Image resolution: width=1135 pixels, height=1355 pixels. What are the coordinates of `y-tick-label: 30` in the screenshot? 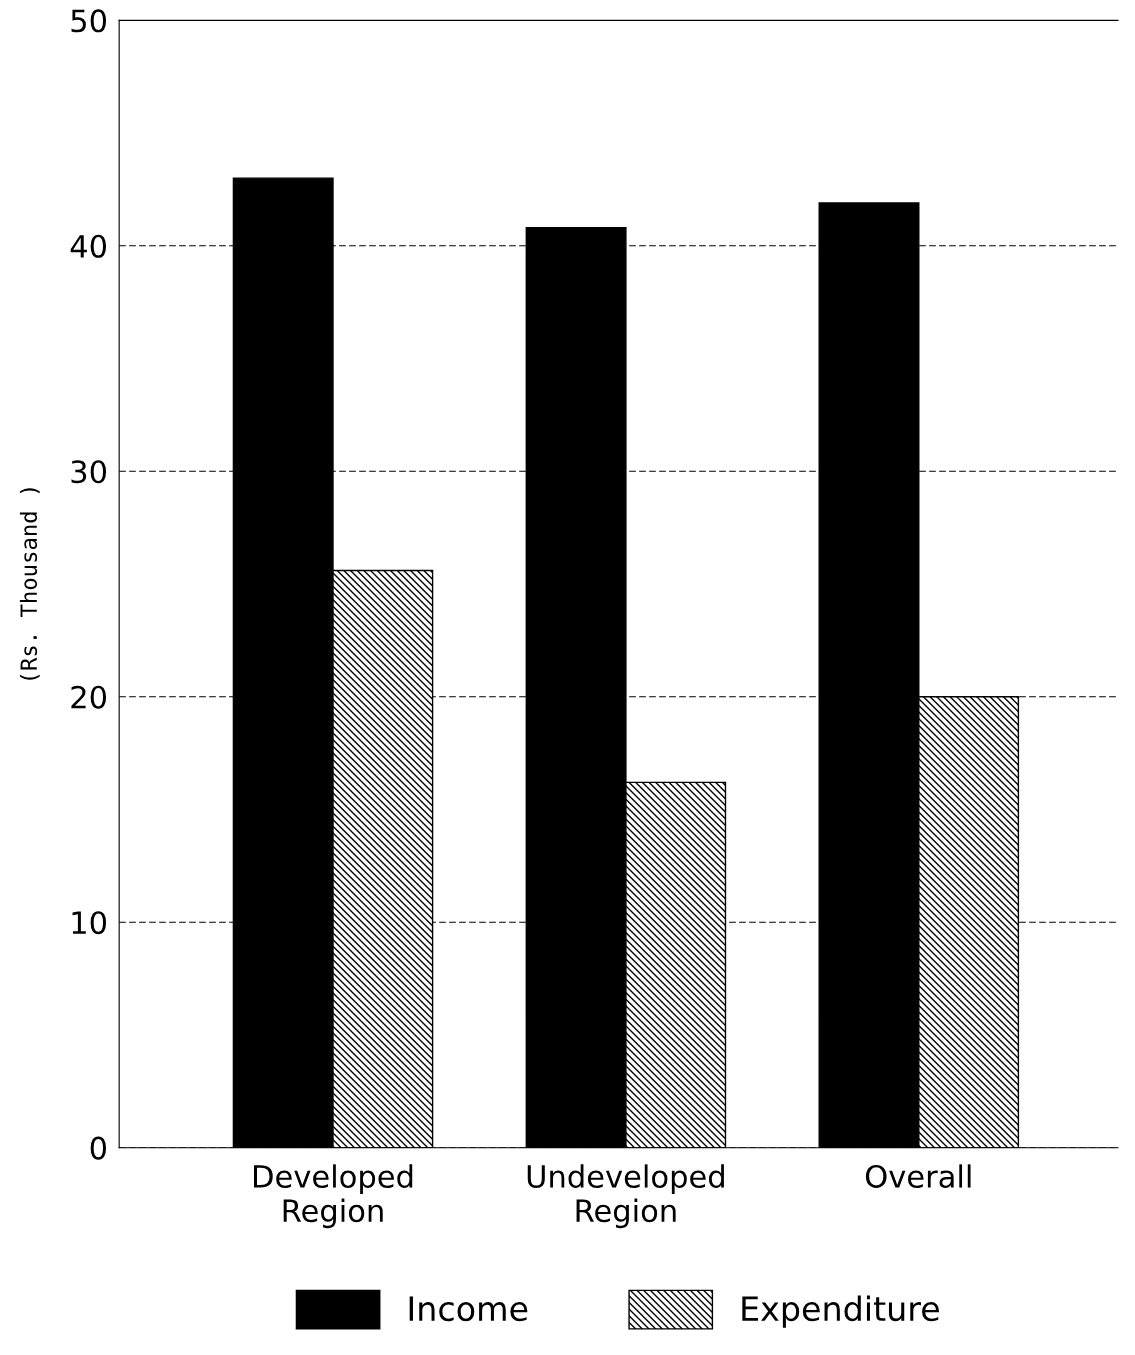 It's located at (89, 472).